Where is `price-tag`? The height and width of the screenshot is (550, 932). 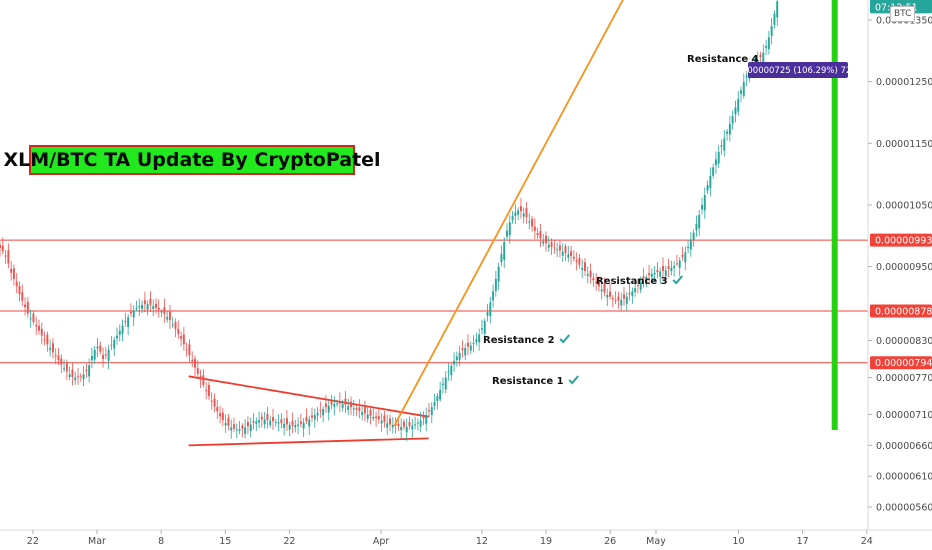
price-tag is located at coordinates (901, 240).